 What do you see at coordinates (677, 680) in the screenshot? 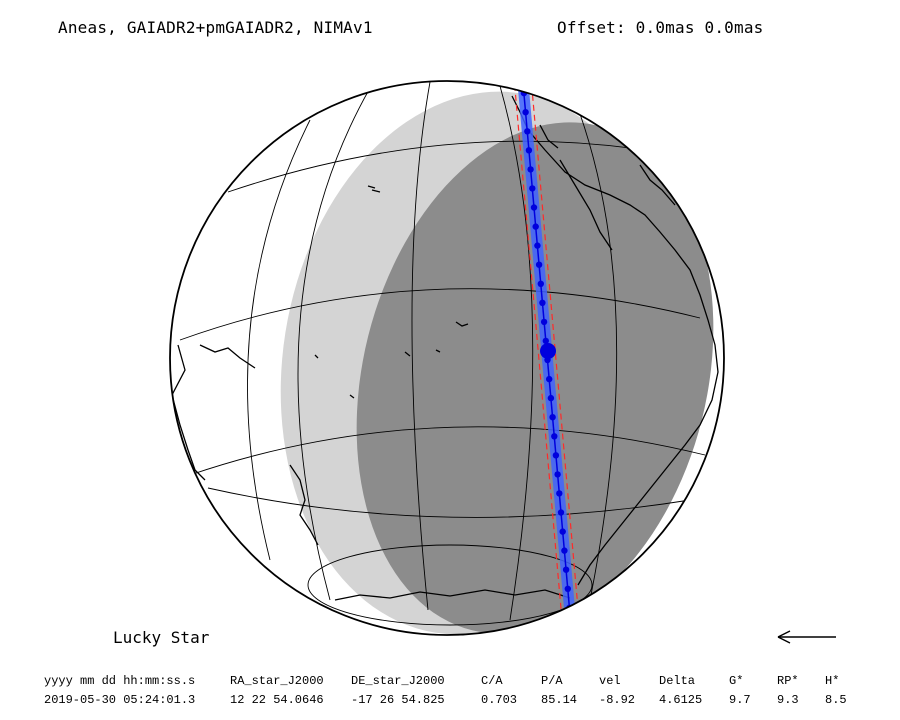
I see `col-header-delta: Delta` at bounding box center [677, 680].